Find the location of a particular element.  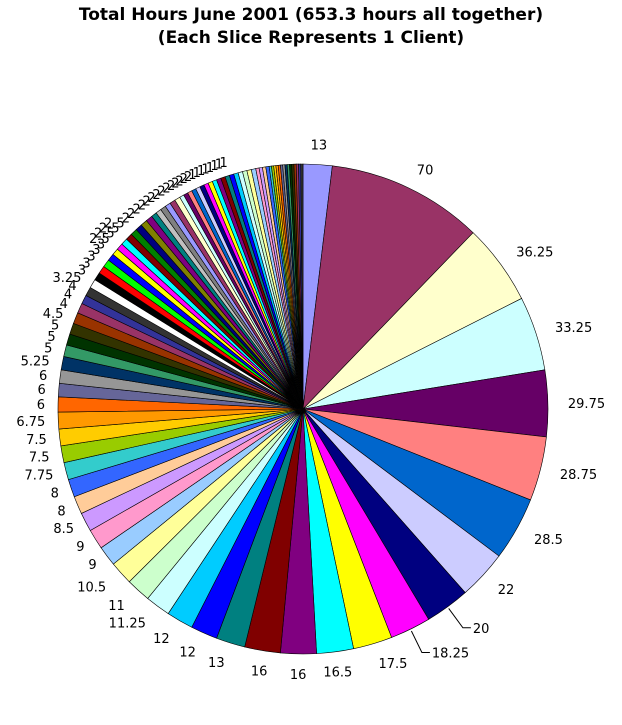

slice-label: 6.75 is located at coordinates (30, 422).